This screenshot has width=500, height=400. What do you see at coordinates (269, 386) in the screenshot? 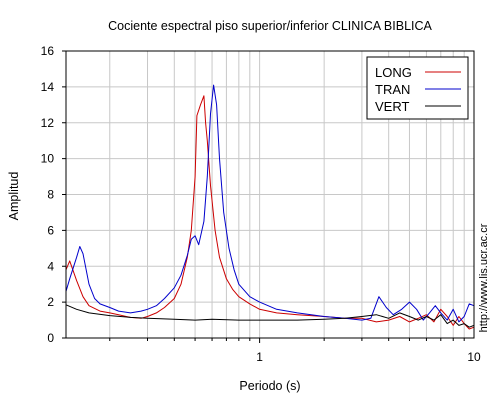
I see `x-axis-label: Periodo (s)` at bounding box center [269, 386].